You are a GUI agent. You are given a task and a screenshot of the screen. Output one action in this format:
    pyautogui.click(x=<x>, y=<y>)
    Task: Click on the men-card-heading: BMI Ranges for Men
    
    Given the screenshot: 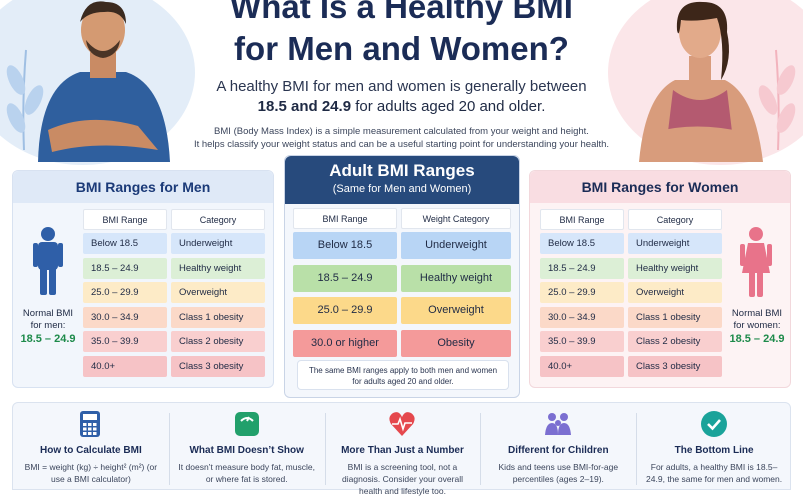 What is the action you would take?
    pyautogui.click(x=143, y=187)
    